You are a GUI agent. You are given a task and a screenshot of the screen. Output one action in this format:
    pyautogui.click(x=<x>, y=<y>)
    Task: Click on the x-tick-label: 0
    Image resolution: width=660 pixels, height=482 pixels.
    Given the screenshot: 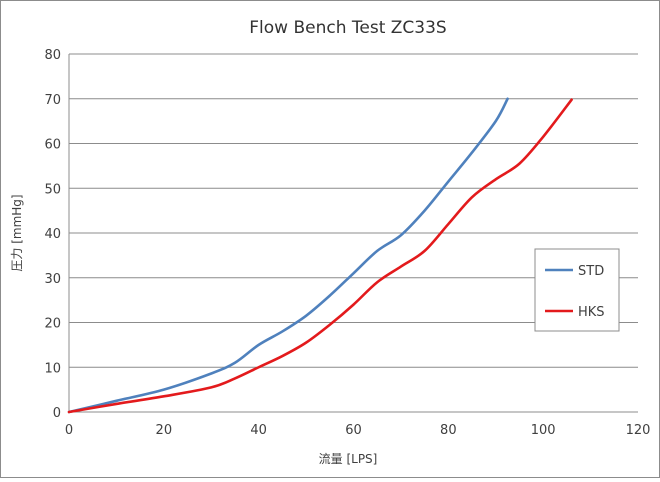 What is the action you would take?
    pyautogui.click(x=69, y=430)
    